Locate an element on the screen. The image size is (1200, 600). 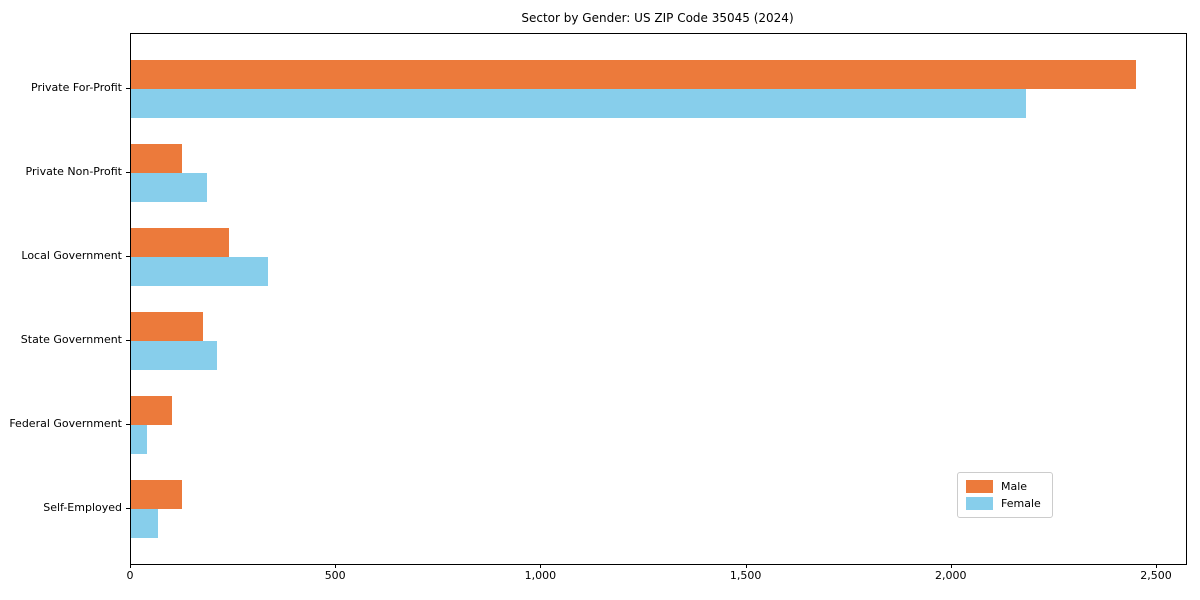
x-axis-tick-label: 2,000 is located at coordinates (951, 575).